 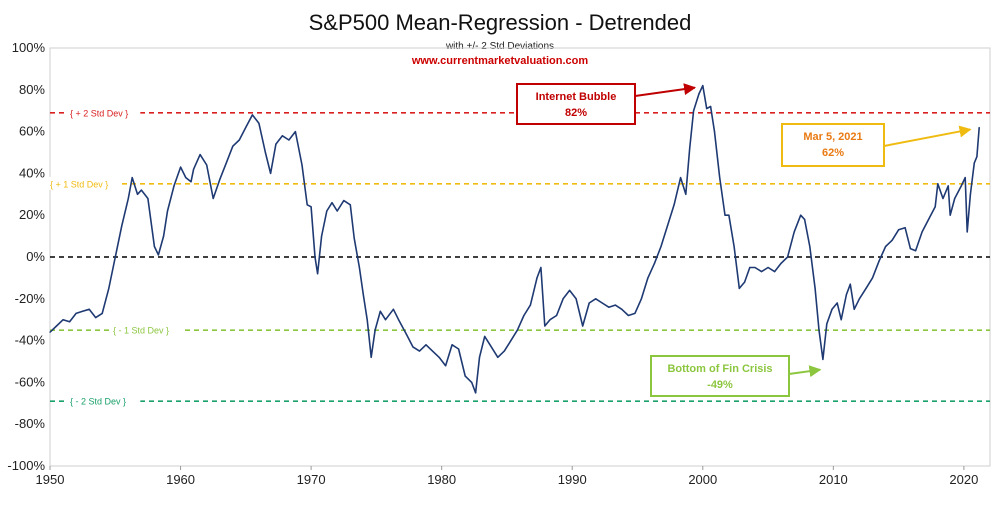 I want to click on x-tick-label: 1990, so click(x=572, y=479).